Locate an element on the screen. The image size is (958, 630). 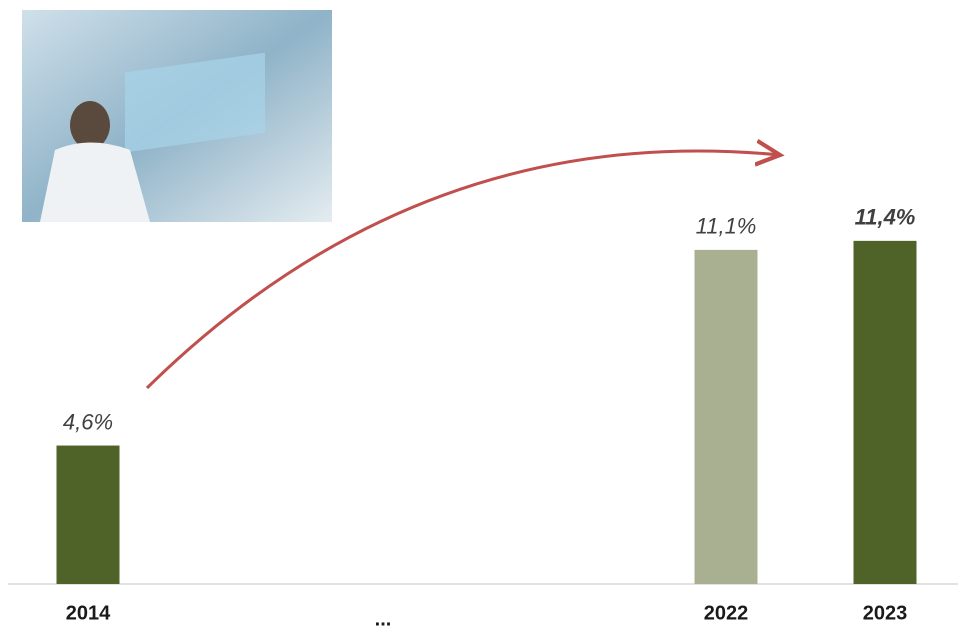
photo is located at coordinates (177, 116).